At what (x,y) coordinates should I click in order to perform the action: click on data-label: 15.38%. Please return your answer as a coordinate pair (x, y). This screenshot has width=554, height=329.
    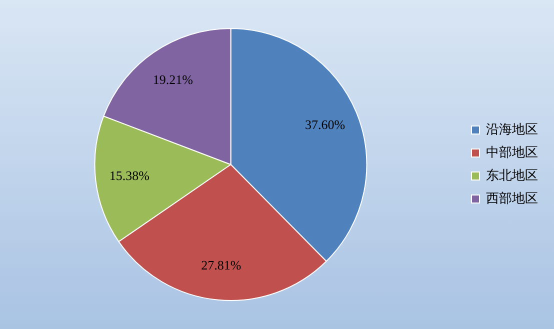
    Looking at the image, I should click on (129, 176).